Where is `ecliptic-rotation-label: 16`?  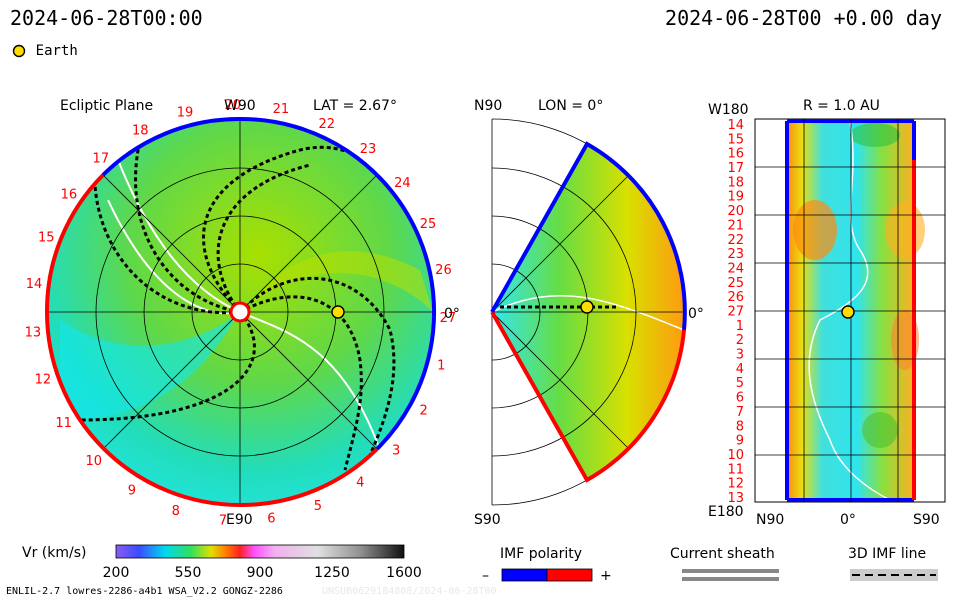 ecliptic-rotation-label: 16 is located at coordinates (69, 195).